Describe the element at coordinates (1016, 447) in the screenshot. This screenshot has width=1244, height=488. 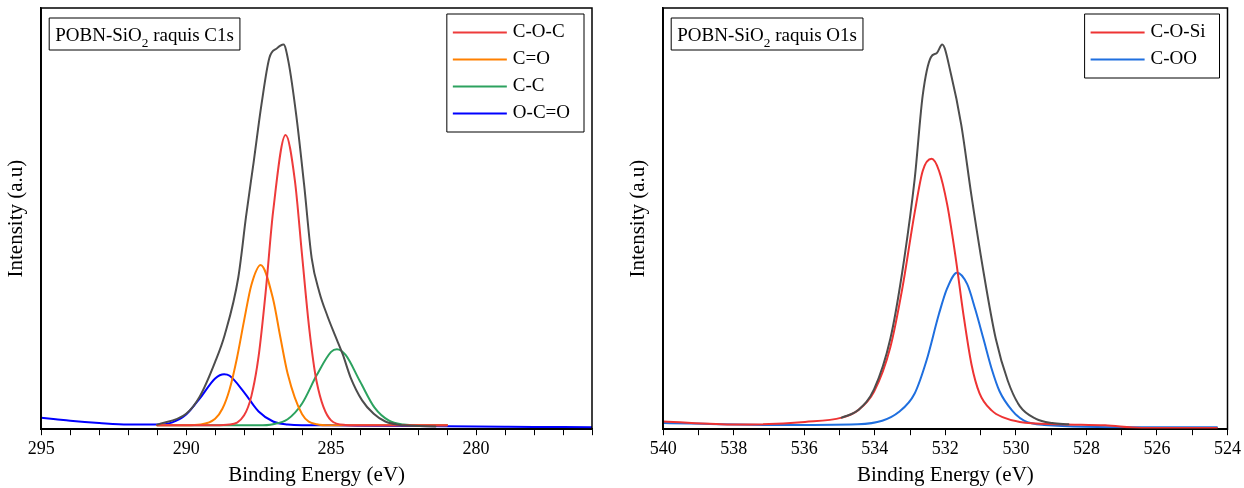
I see `x-tick-label: 530` at that location.